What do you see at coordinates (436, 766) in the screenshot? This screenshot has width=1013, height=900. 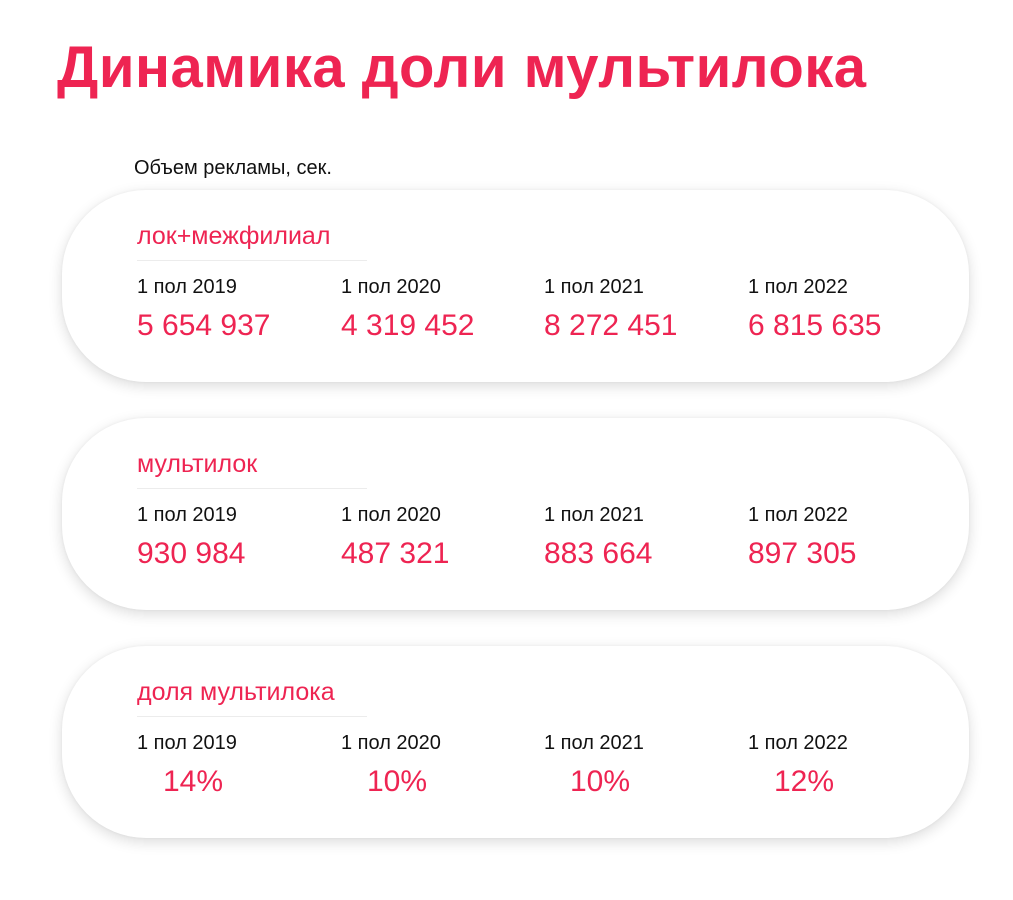 I see `stat-column: 1 пол 2020 10%` at bounding box center [436, 766].